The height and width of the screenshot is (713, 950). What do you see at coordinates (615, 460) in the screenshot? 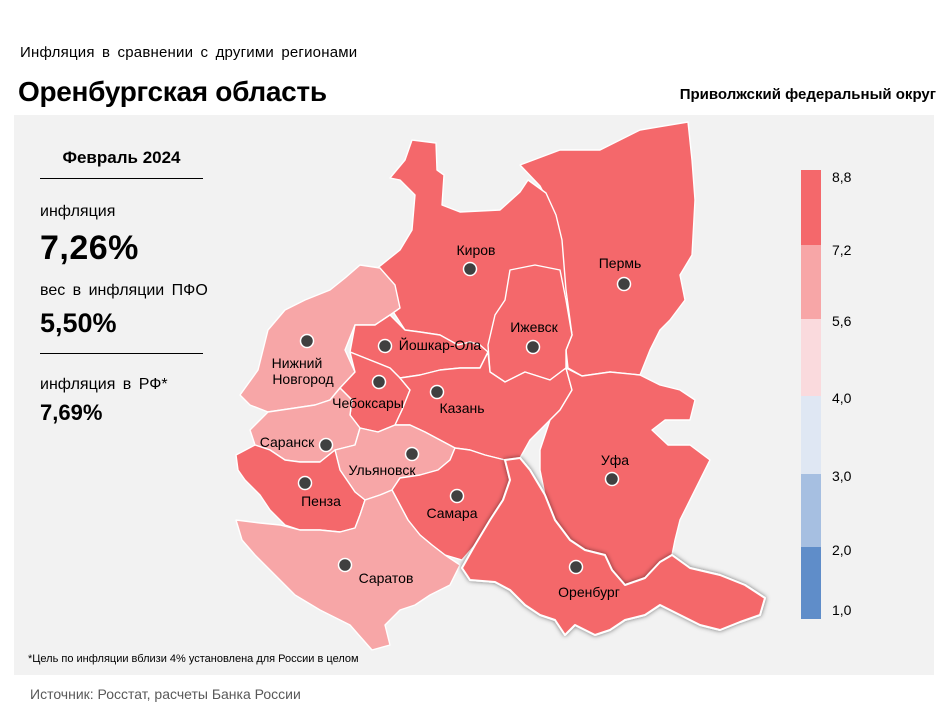
I see `city-label-ufa: Уфа` at bounding box center [615, 460].